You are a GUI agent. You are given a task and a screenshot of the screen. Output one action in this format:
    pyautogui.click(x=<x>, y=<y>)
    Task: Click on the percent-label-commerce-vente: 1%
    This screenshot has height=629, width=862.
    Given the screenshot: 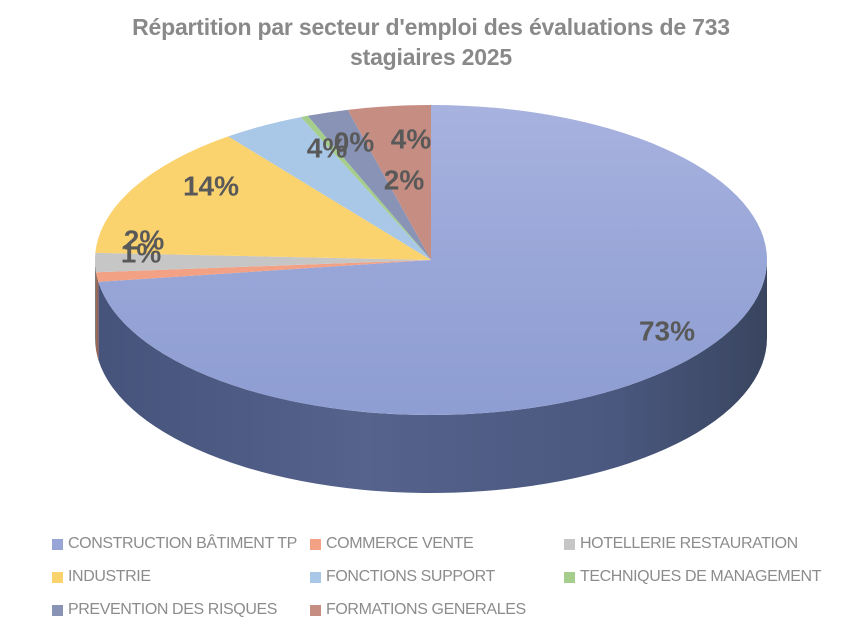 What is the action you would take?
    pyautogui.click(x=141, y=253)
    